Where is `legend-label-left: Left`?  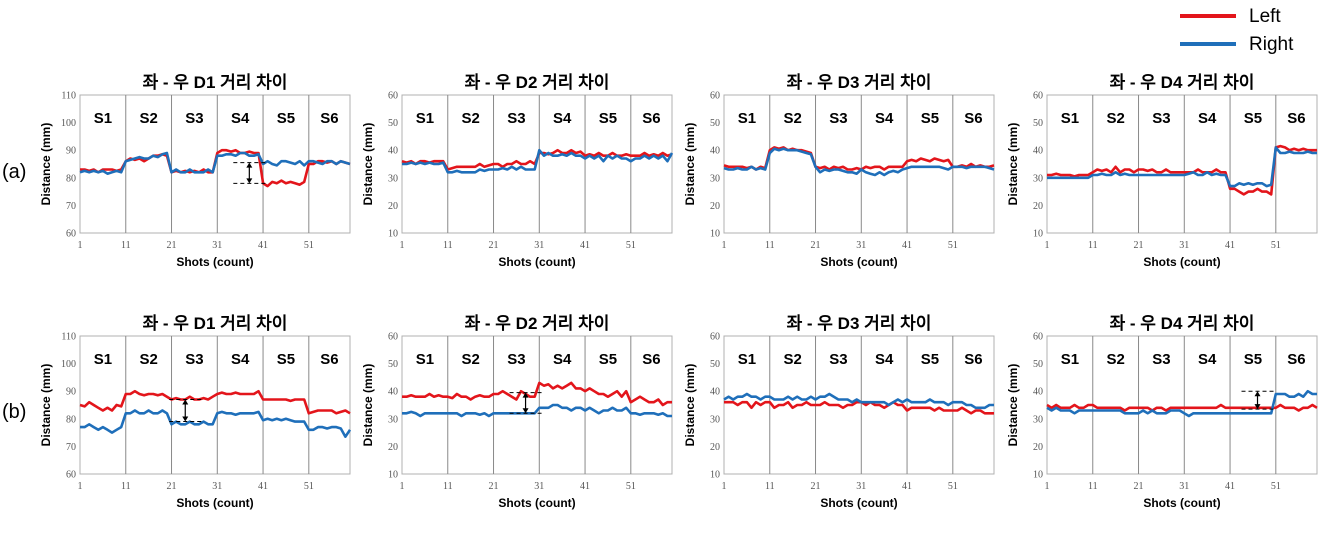 legend-label-left: Left is located at coordinates (1265, 16).